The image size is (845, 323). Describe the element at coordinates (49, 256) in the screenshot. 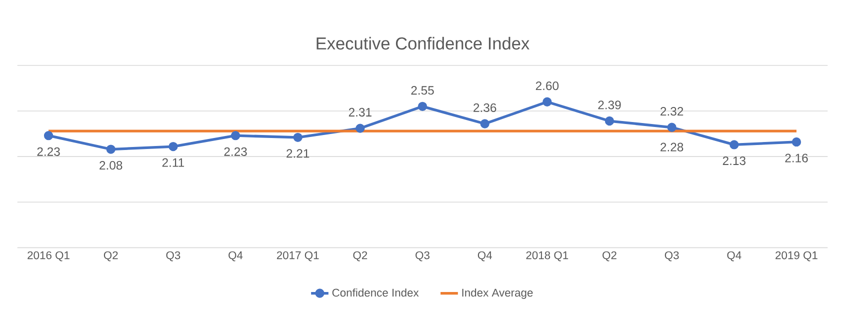

I see `x-tick-label: 2016 Q1` at that location.